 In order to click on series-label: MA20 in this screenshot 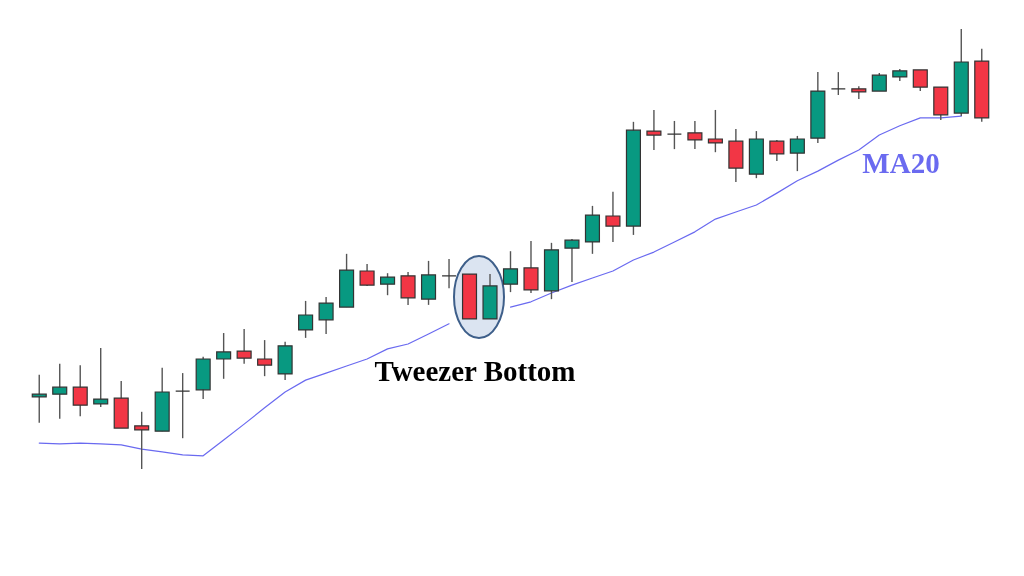, I will do `click(901, 163)`.